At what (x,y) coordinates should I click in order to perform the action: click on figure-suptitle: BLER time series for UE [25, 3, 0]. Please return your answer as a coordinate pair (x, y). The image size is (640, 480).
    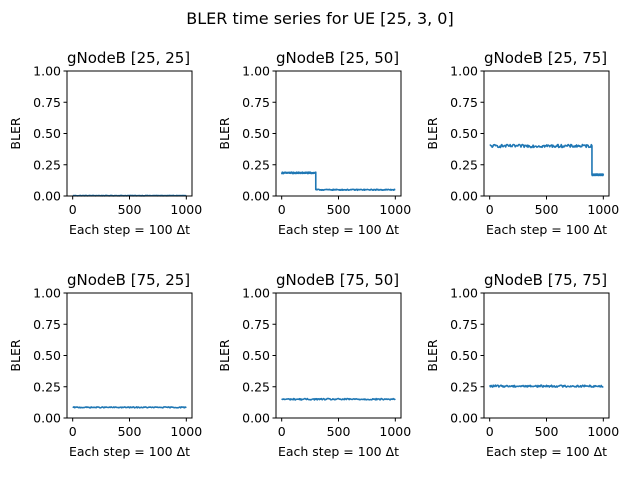
    Looking at the image, I should click on (319, 18).